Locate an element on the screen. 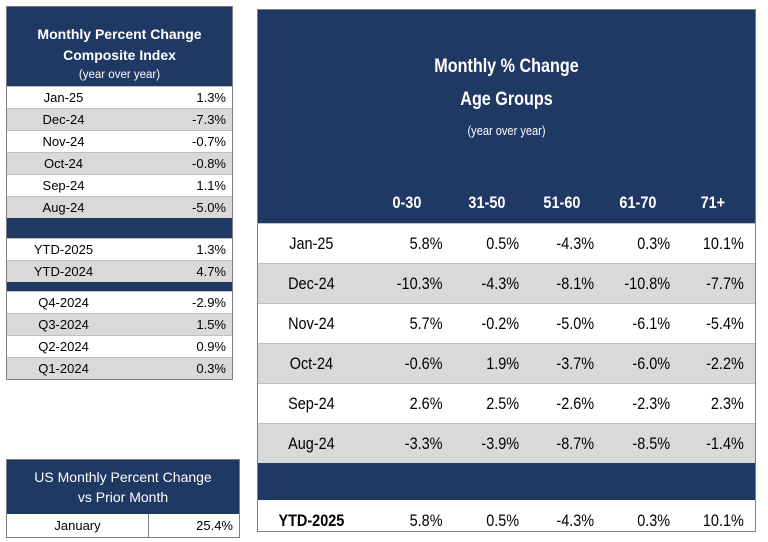  row-value: -0.8% is located at coordinates (209, 163).